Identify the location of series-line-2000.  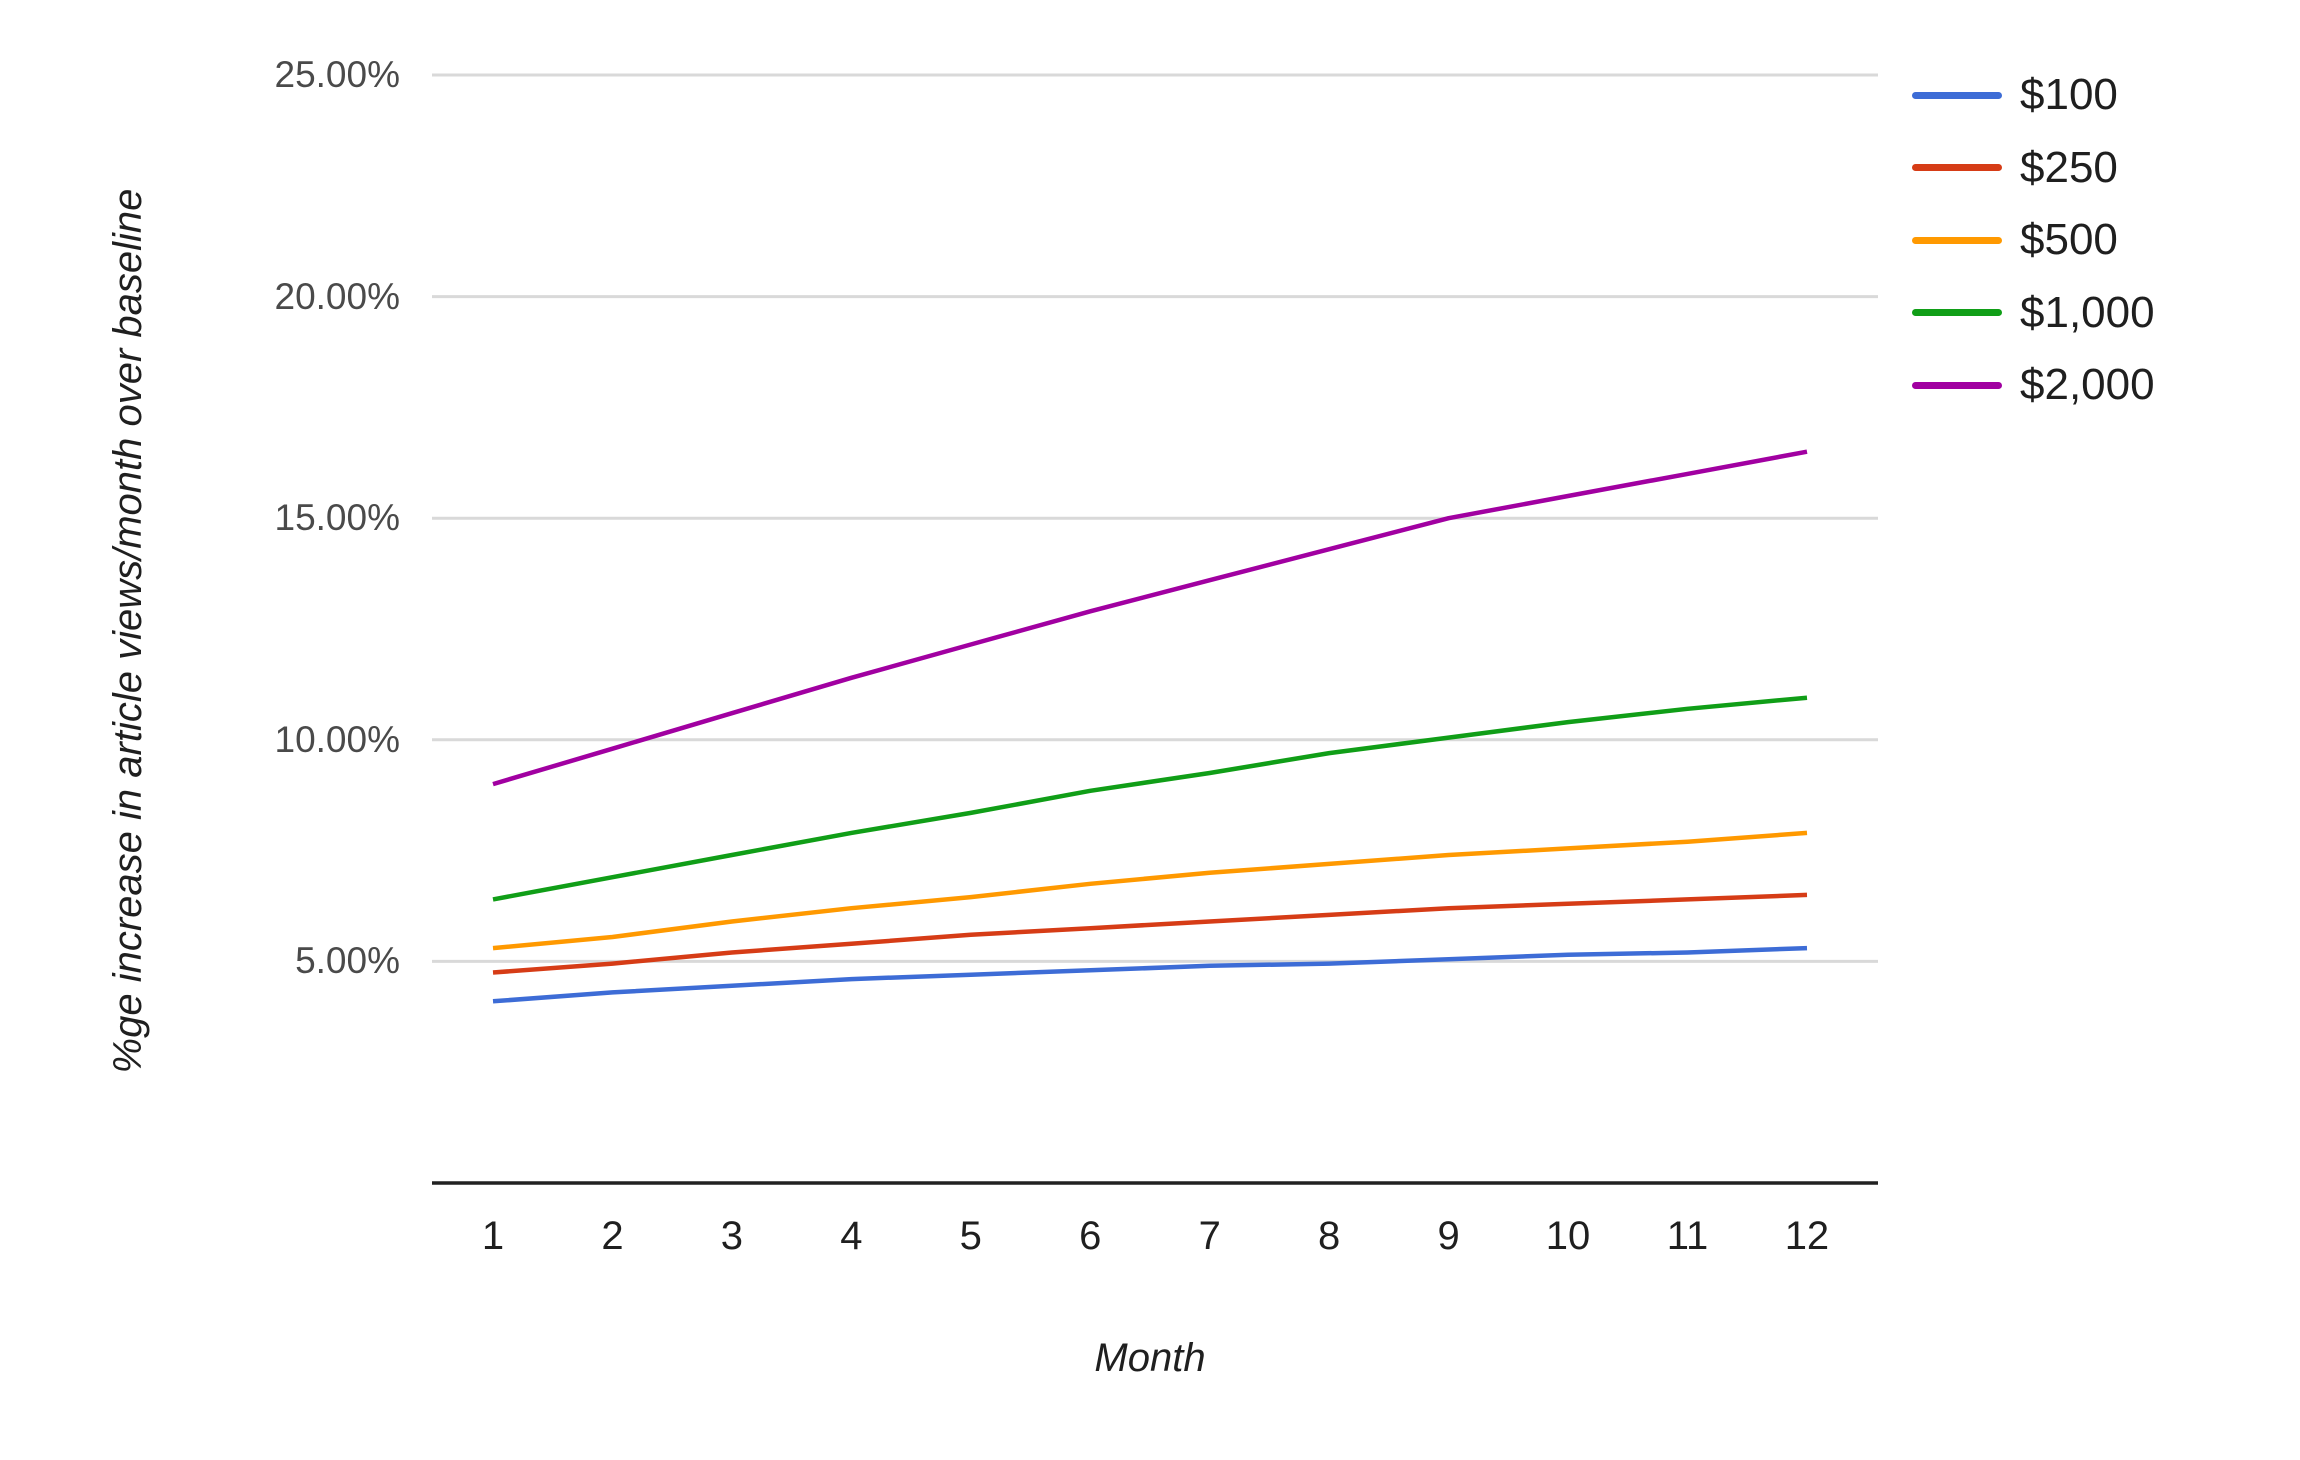
(1150, 618).